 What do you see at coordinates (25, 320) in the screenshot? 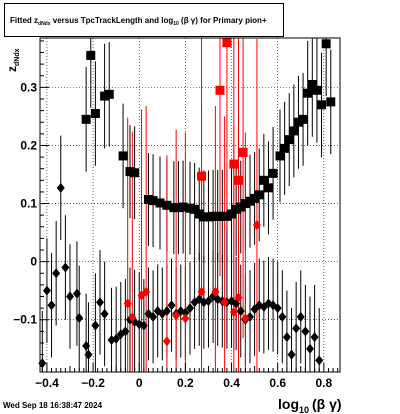
I see `y-tick-label: −0.1` at bounding box center [25, 320].